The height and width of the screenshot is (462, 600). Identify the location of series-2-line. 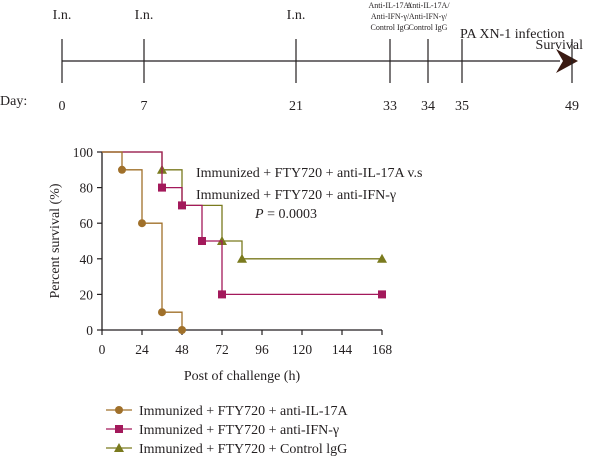
(242, 223).